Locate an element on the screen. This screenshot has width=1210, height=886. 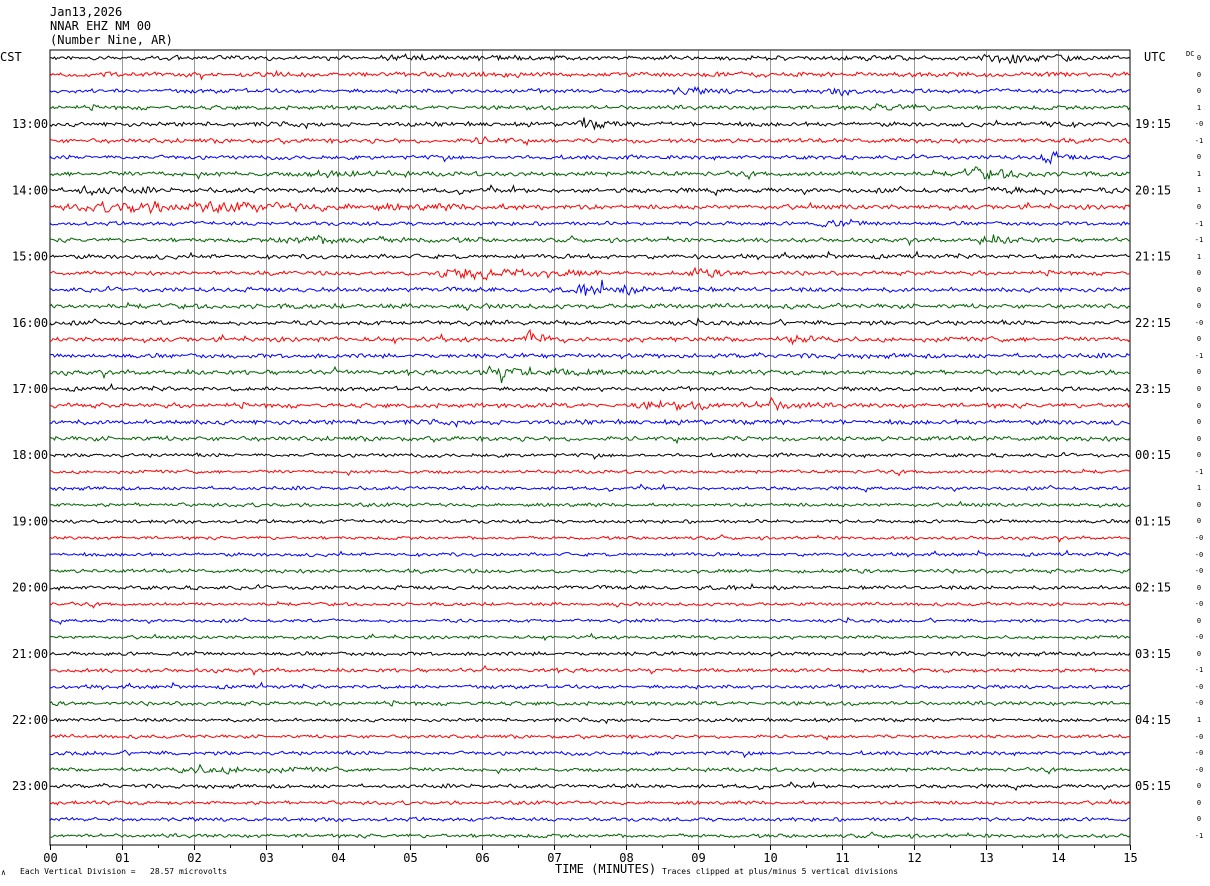
utc-hour-label: 03:15 is located at coordinates (1153, 654).